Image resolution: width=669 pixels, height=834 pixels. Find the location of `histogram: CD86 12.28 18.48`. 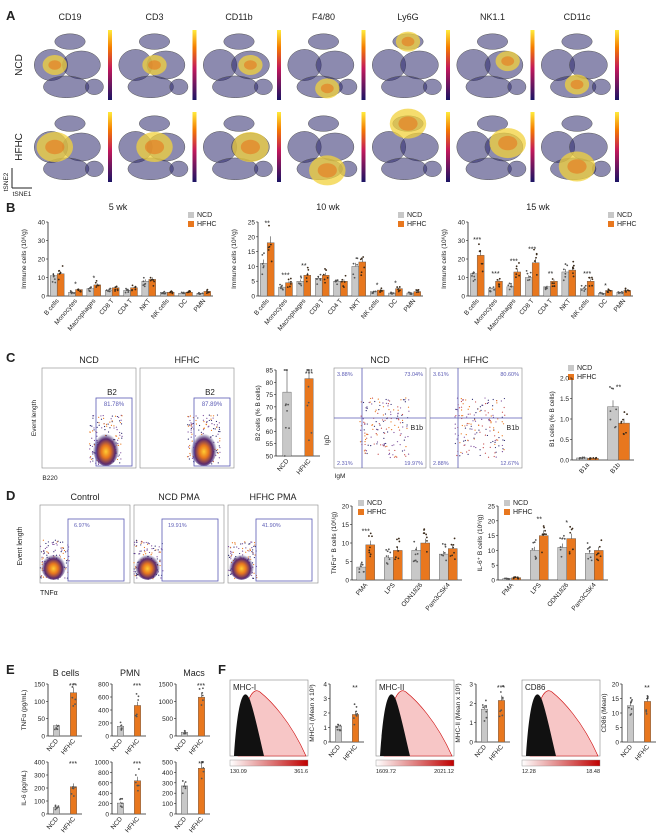

histogram: CD86 12.28 18.48 is located at coordinates (561, 727).